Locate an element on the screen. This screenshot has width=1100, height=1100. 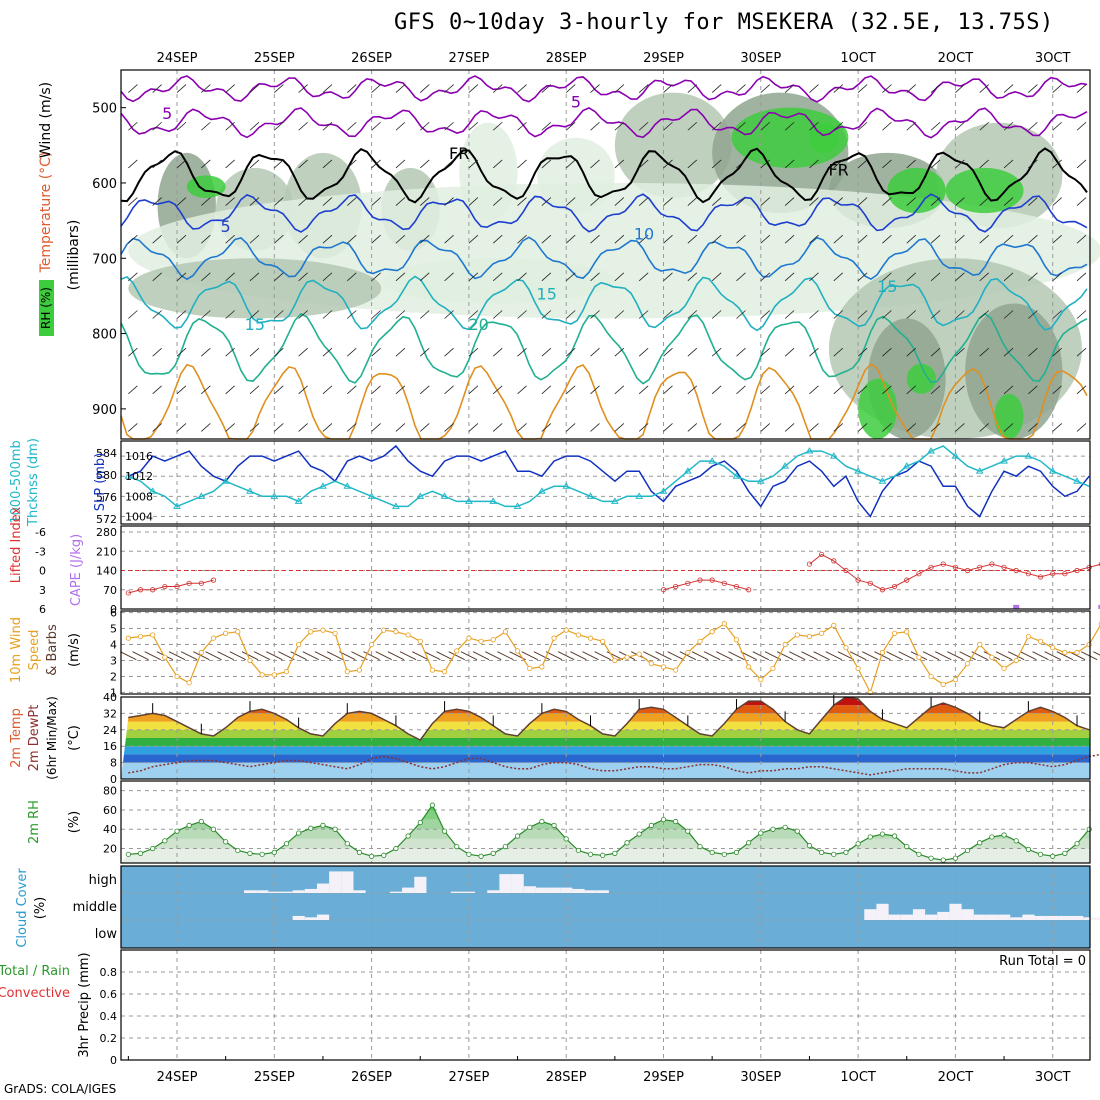
temperature-contour is located at coordinates (604, 175).